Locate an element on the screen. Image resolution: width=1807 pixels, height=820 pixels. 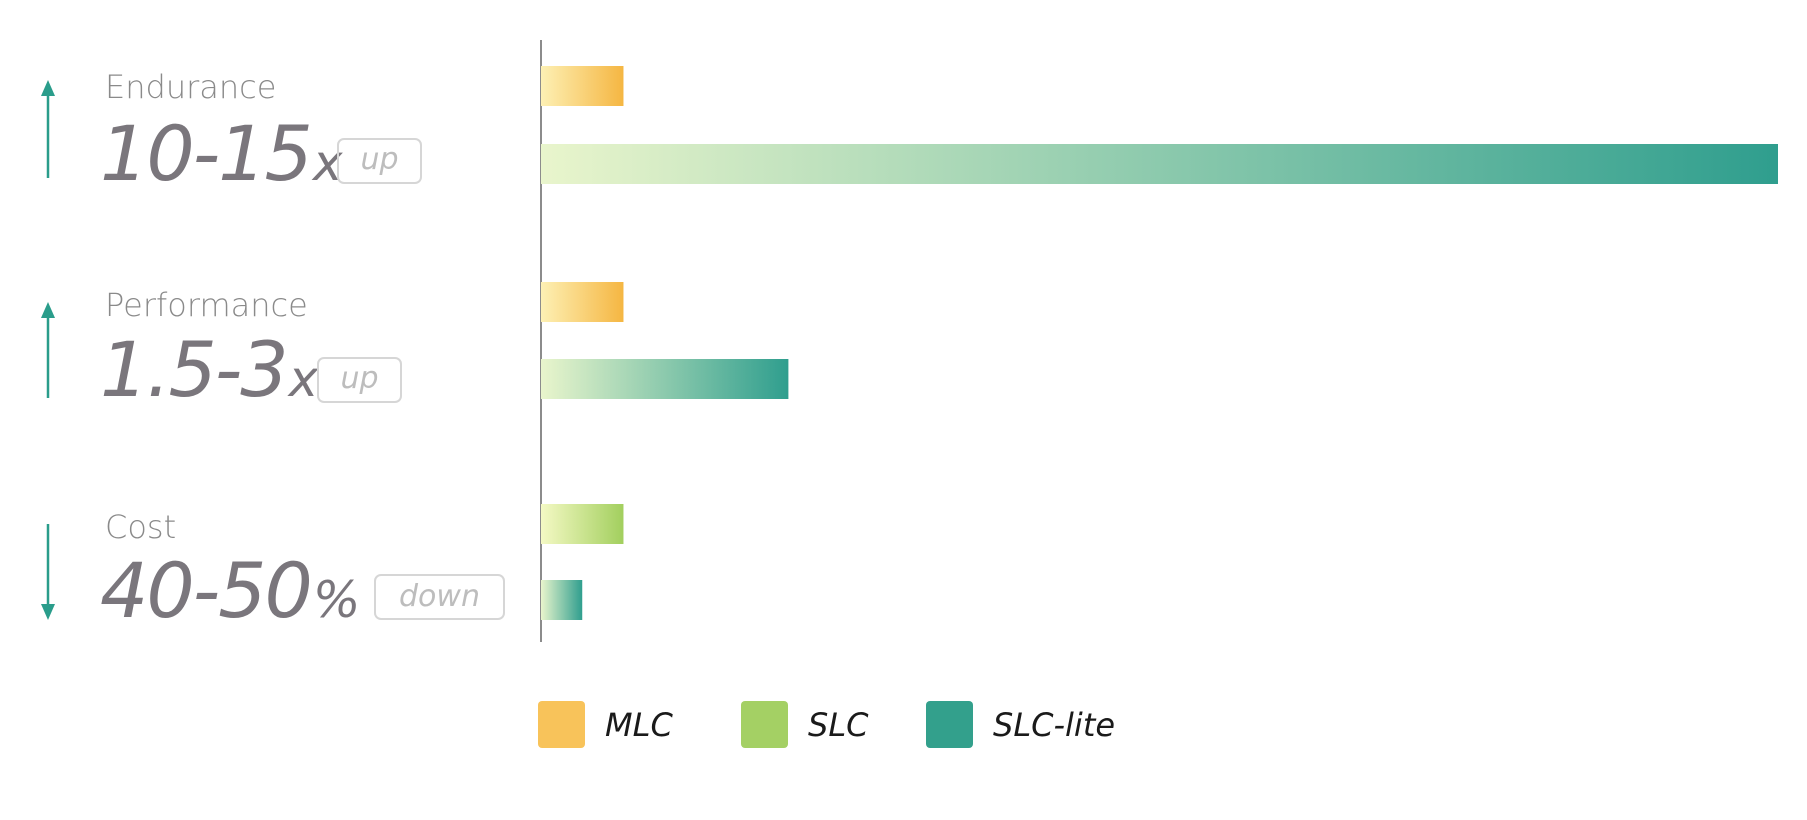
metric-value: 10-15x is located at coordinates (221, 153).